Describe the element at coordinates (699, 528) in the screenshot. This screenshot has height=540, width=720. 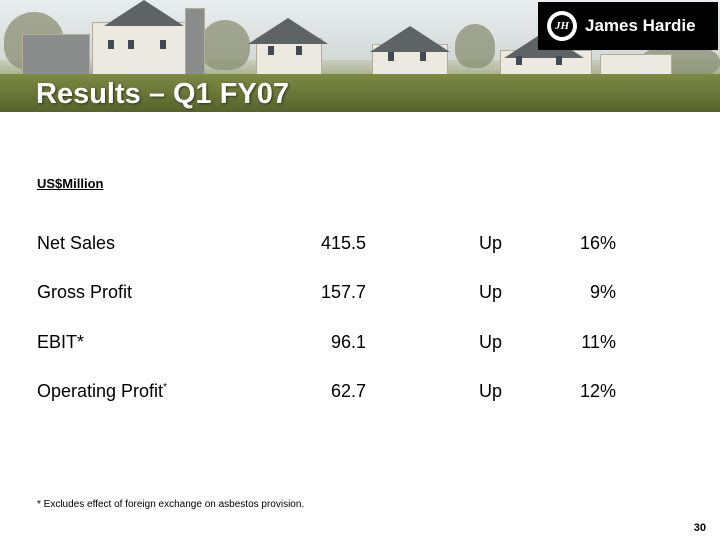
I see `page-number: 30` at that location.